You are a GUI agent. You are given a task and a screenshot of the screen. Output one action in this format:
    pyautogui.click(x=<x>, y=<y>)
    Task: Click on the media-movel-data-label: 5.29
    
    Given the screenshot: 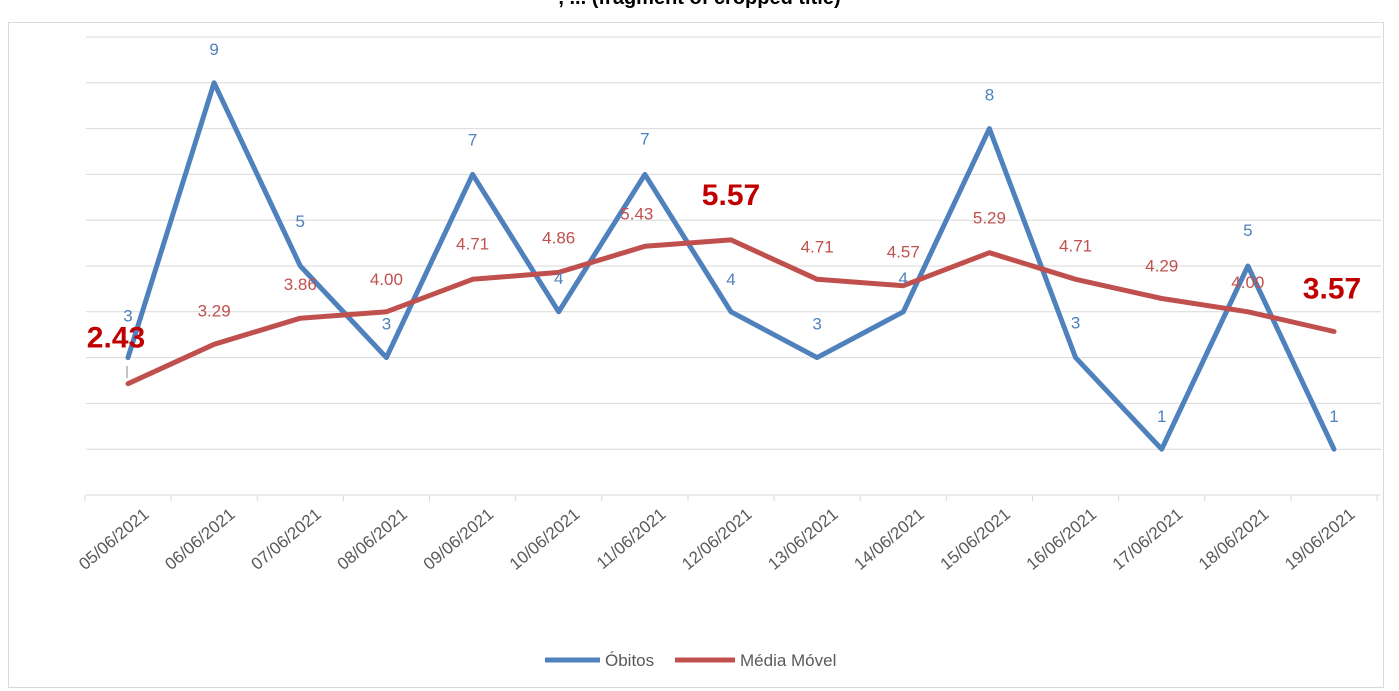 What is the action you would take?
    pyautogui.click(x=989, y=218)
    